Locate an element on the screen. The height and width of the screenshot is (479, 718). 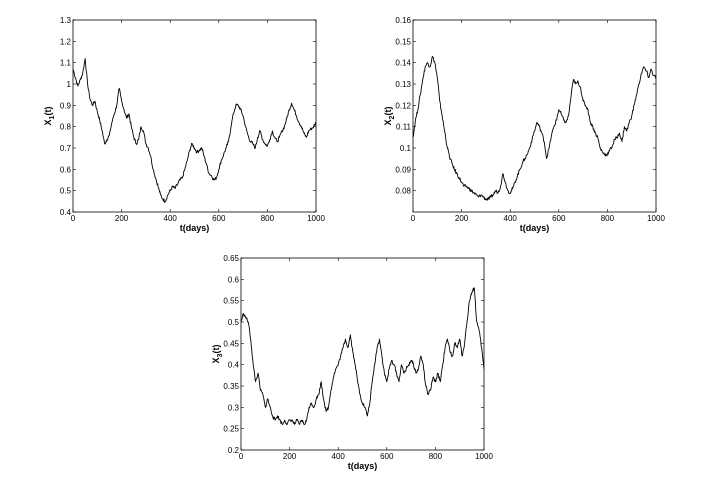
y-tick-label: 0.55 is located at coordinates (231, 301).